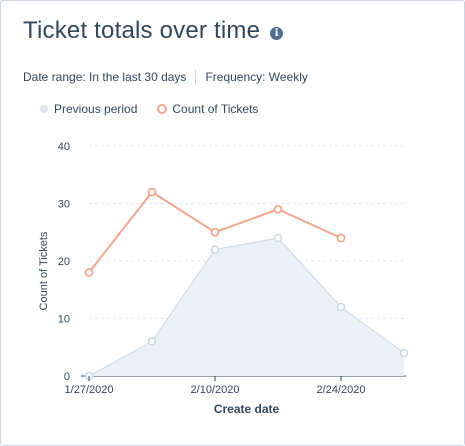 The height and width of the screenshot is (446, 465). What do you see at coordinates (44, 109) in the screenshot?
I see `legend-marker-previous` at bounding box center [44, 109].